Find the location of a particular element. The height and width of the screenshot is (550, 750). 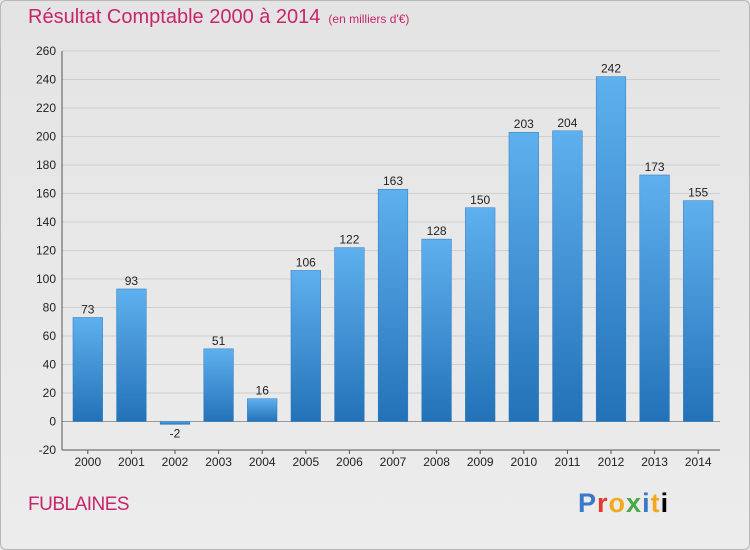

x-tick-label: 2007 is located at coordinates (393, 462).